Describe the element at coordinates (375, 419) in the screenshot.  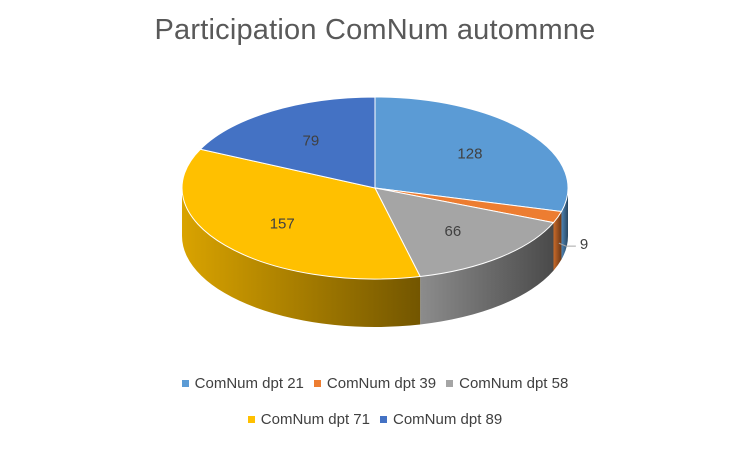
I see `legend-row: ComNum dpt 71 ComNum dpt 89` at that location.